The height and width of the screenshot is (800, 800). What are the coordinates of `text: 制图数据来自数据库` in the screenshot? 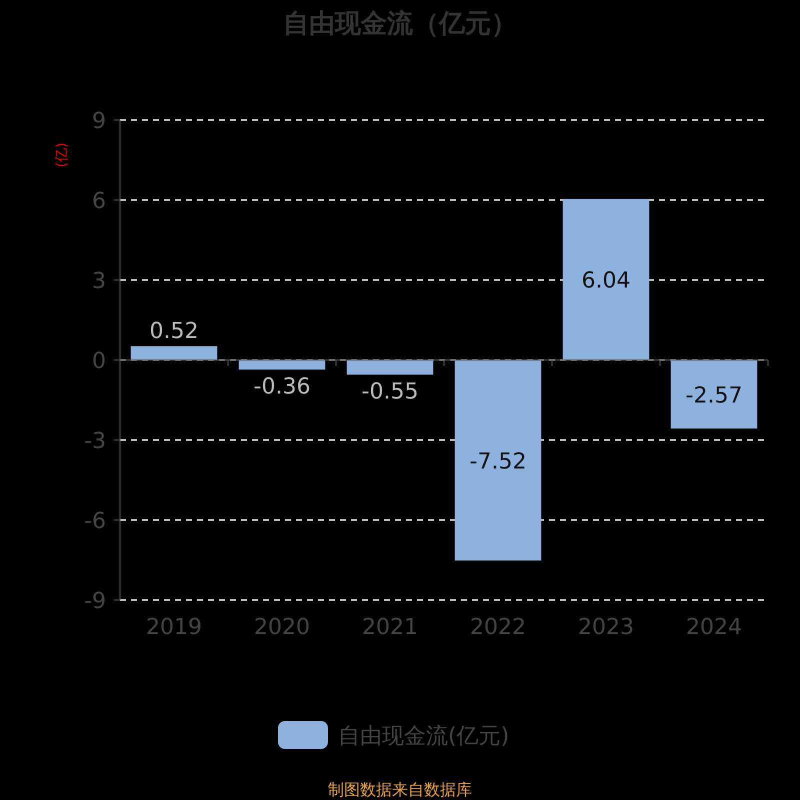 It's located at (400, 789).